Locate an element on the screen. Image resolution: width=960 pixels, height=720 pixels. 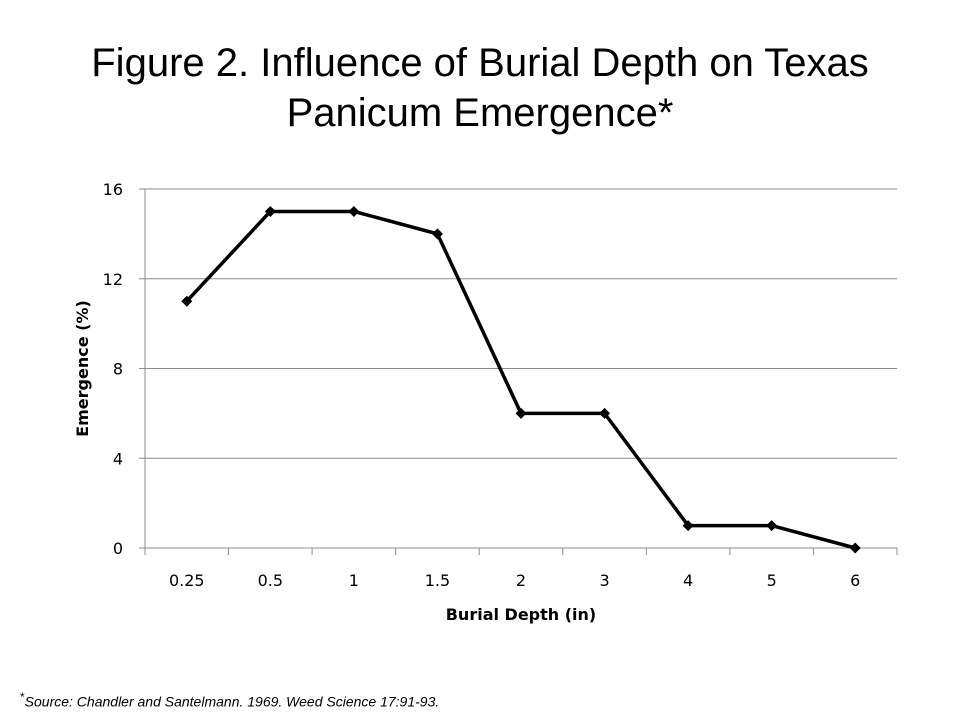
x-tick-label: 1.5 is located at coordinates (437, 580).